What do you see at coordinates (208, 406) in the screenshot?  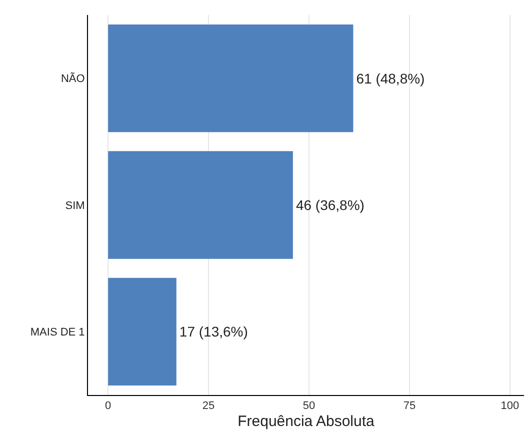 I see `x-tick-label: 25` at bounding box center [208, 406].